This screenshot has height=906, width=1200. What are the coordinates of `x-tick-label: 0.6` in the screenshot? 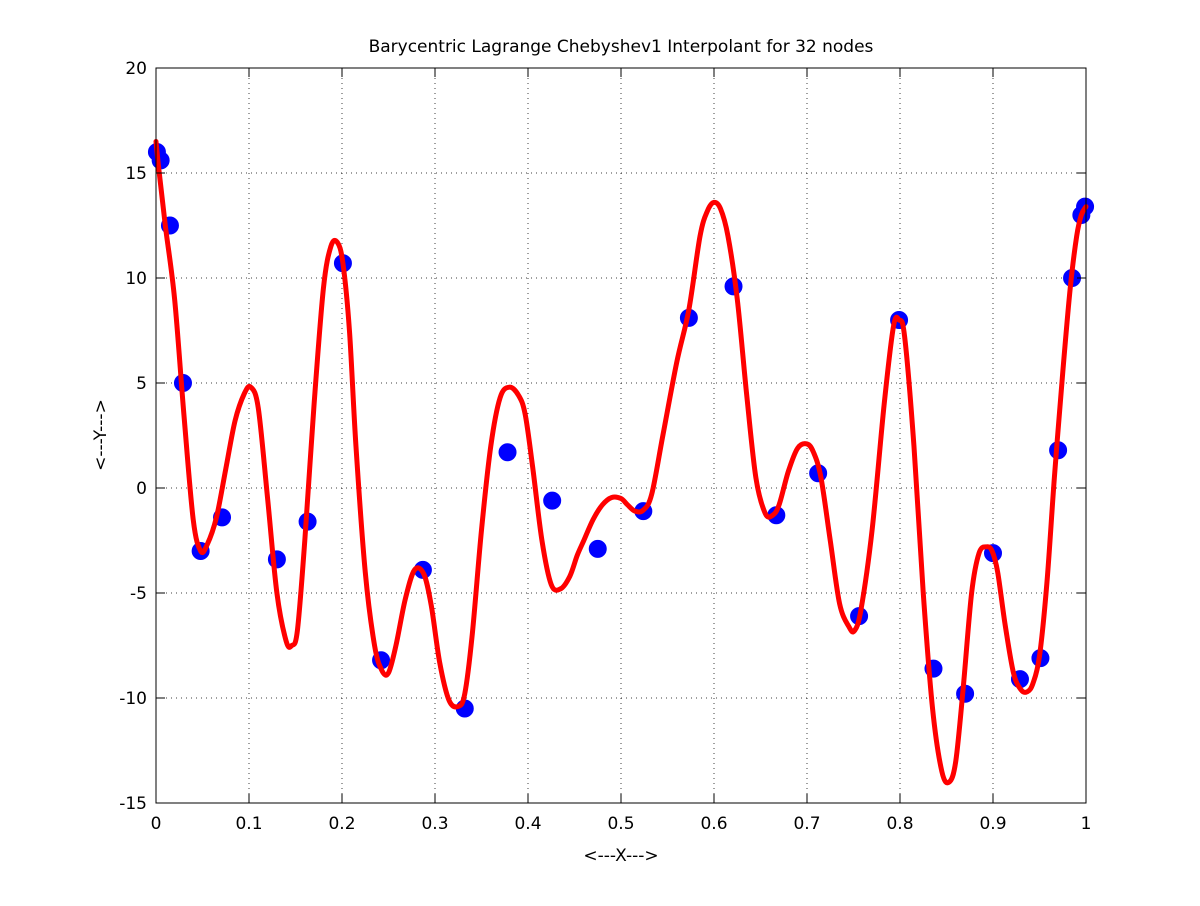 It's located at (713, 824).